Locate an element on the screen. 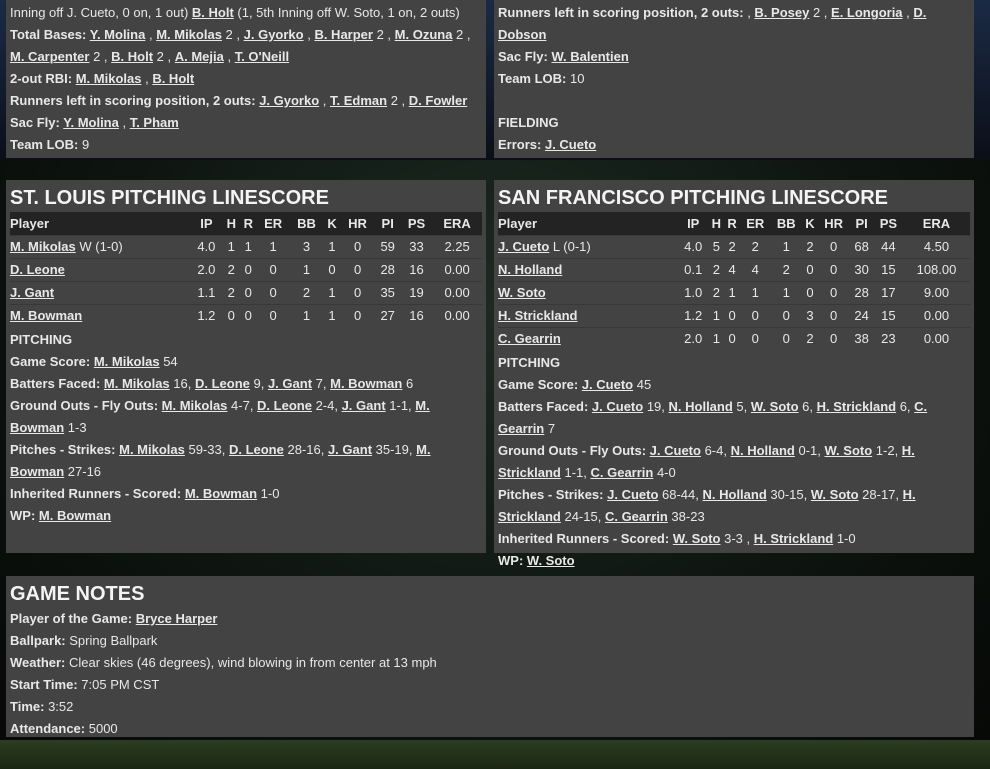  stat-cell-r: 4 is located at coordinates (732, 269).